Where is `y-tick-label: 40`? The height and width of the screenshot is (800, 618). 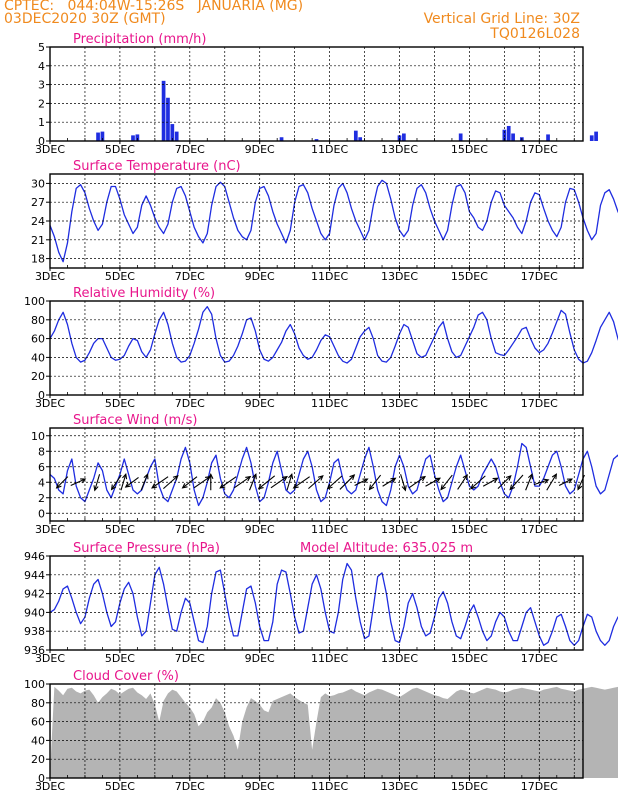
y-tick-label: 40 is located at coordinates (38, 357).